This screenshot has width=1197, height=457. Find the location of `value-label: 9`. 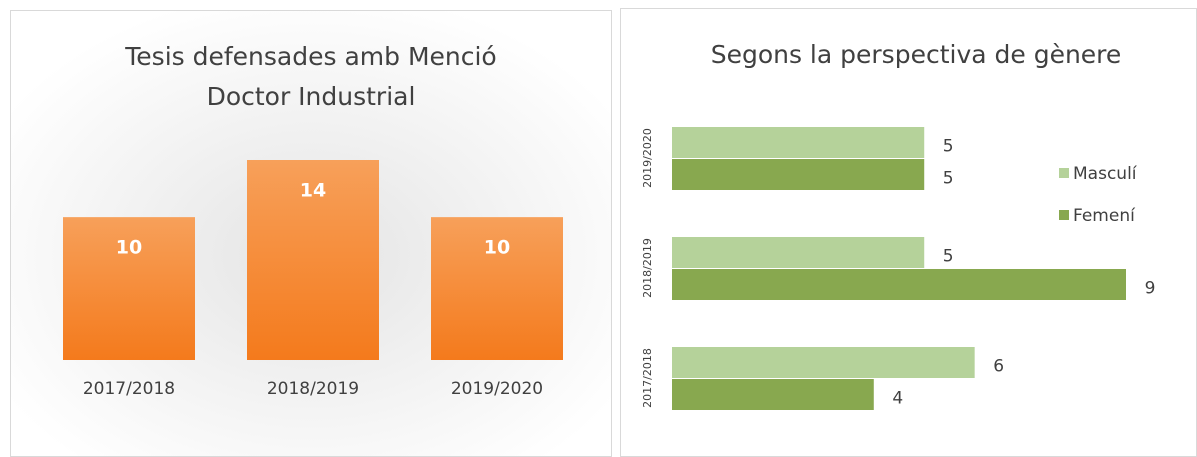

value-label: 9 is located at coordinates (1150, 289).